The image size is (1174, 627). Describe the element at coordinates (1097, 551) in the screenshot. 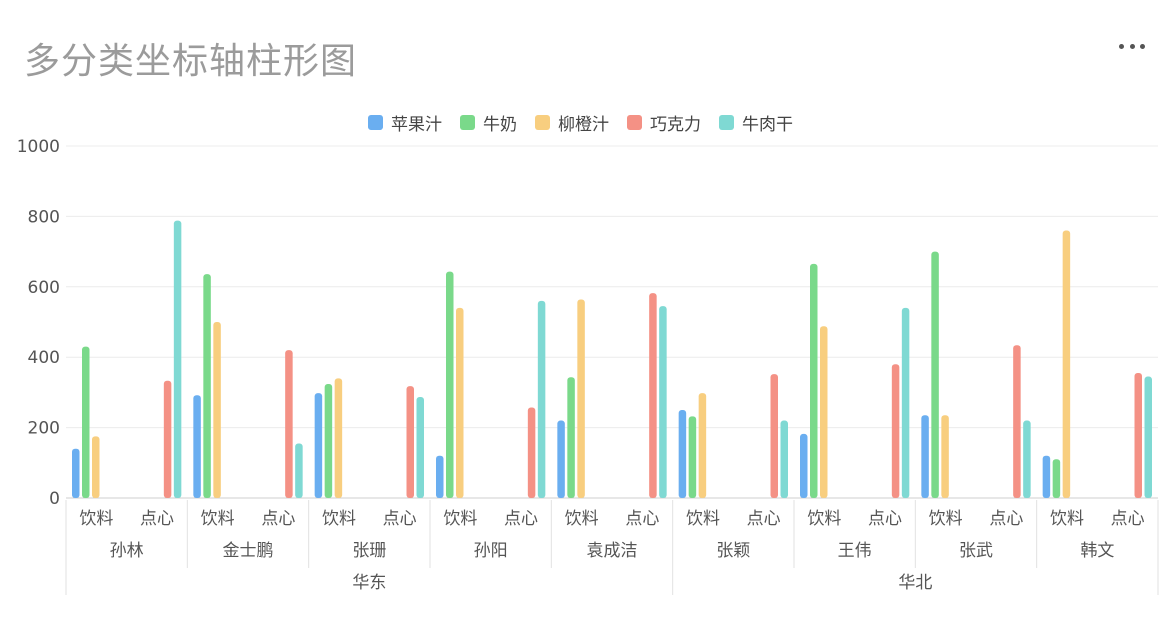

I see `x-person-label: 韩文` at that location.